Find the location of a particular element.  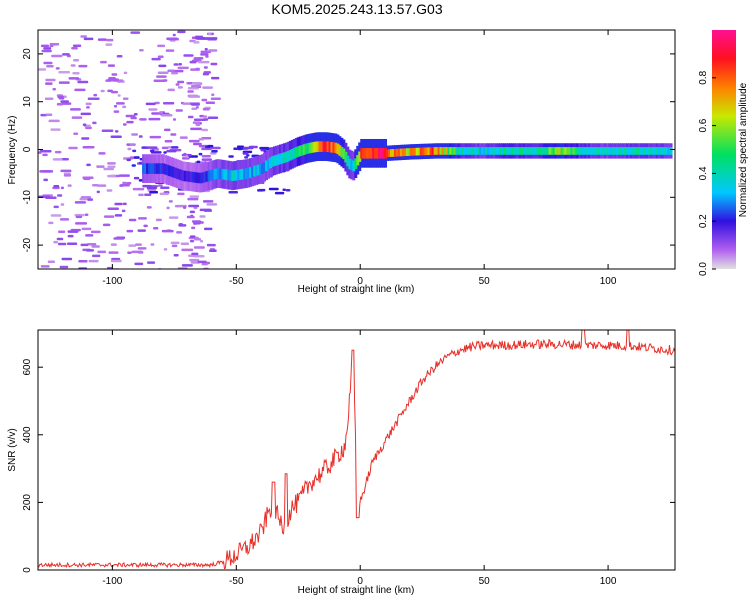

snr-y-label: SNR (v/v) is located at coordinates (12, 449).